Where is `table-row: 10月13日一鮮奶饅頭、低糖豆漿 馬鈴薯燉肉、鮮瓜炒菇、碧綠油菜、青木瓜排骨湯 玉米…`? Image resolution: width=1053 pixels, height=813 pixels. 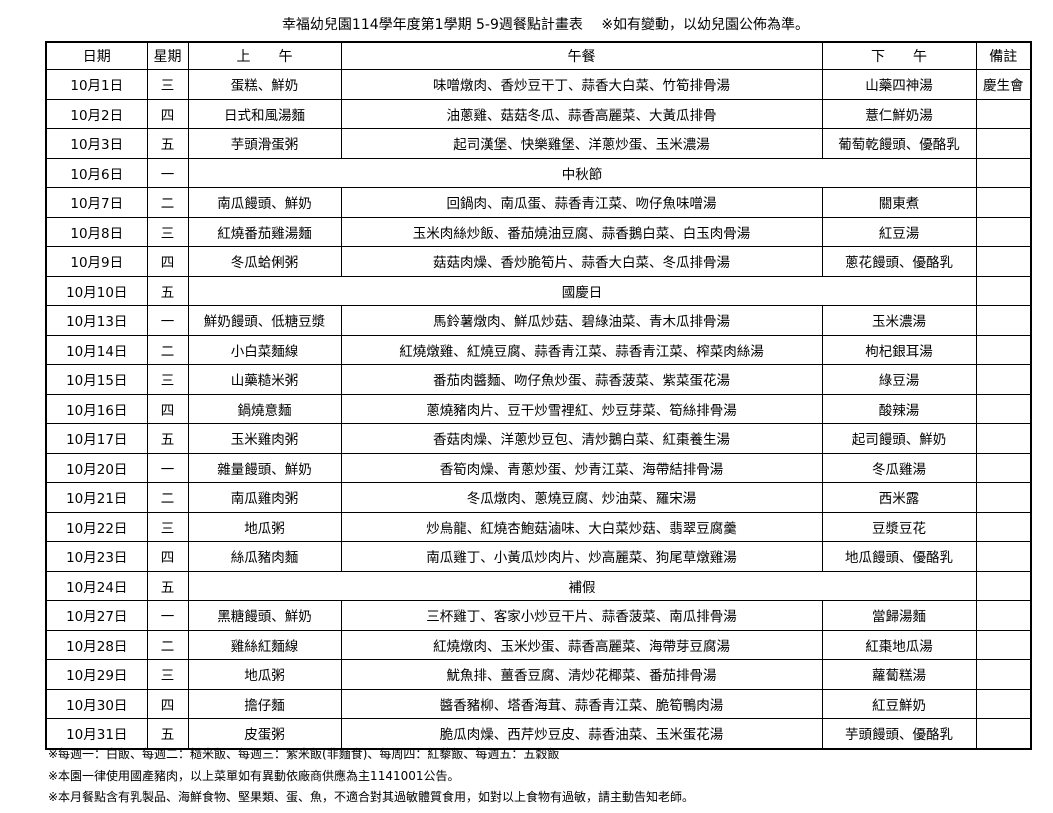 table-row: 10月13日一鮮奶饅頭、低糖豆漿 馬鈴薯燉肉、鮮瓜炒菇、碧綠油菜、青木瓜排骨湯 玉米… is located at coordinates (538, 320).